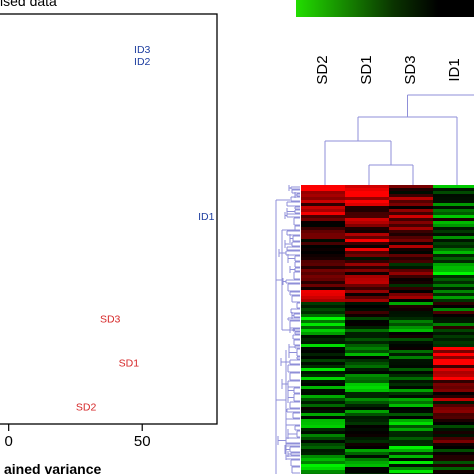 This screenshot has width=474, height=474. I want to click on heatmap-column-label: SD3, so click(410, 69).